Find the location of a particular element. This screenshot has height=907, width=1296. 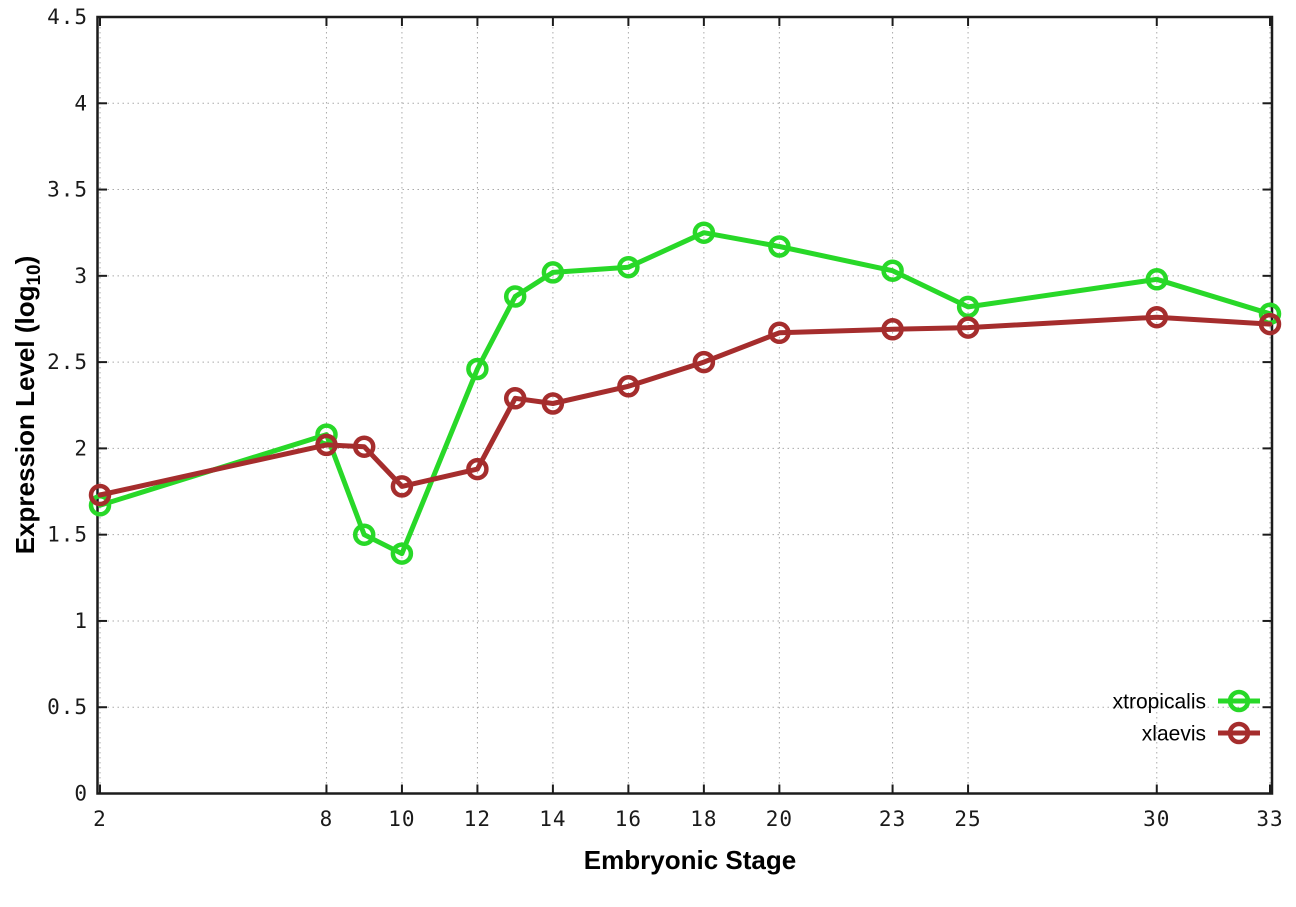

x-tick-label: 30 is located at coordinates (1156, 819).